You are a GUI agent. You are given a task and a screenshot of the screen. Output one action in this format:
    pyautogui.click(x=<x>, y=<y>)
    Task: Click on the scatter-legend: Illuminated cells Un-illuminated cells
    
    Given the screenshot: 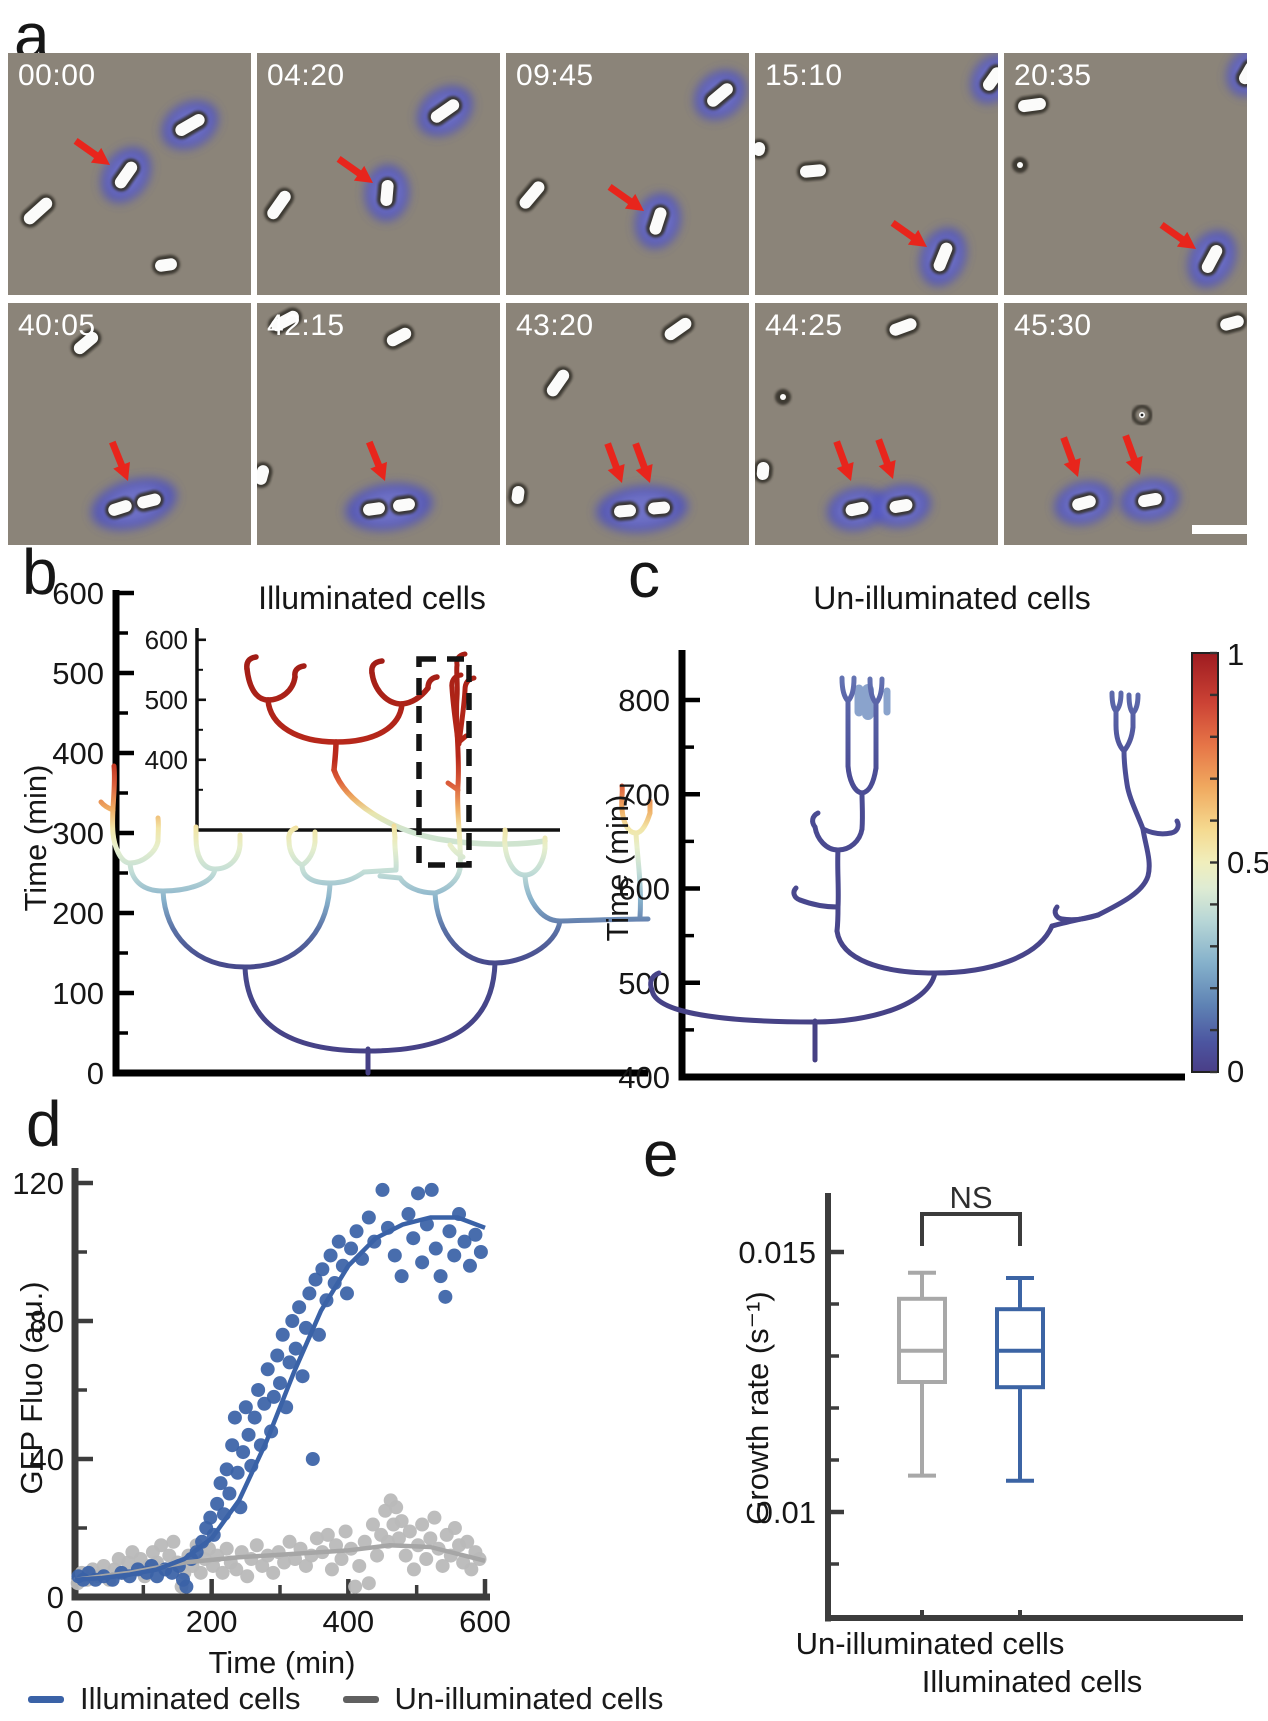 What is the action you would take?
    pyautogui.click(x=345, y=1699)
    